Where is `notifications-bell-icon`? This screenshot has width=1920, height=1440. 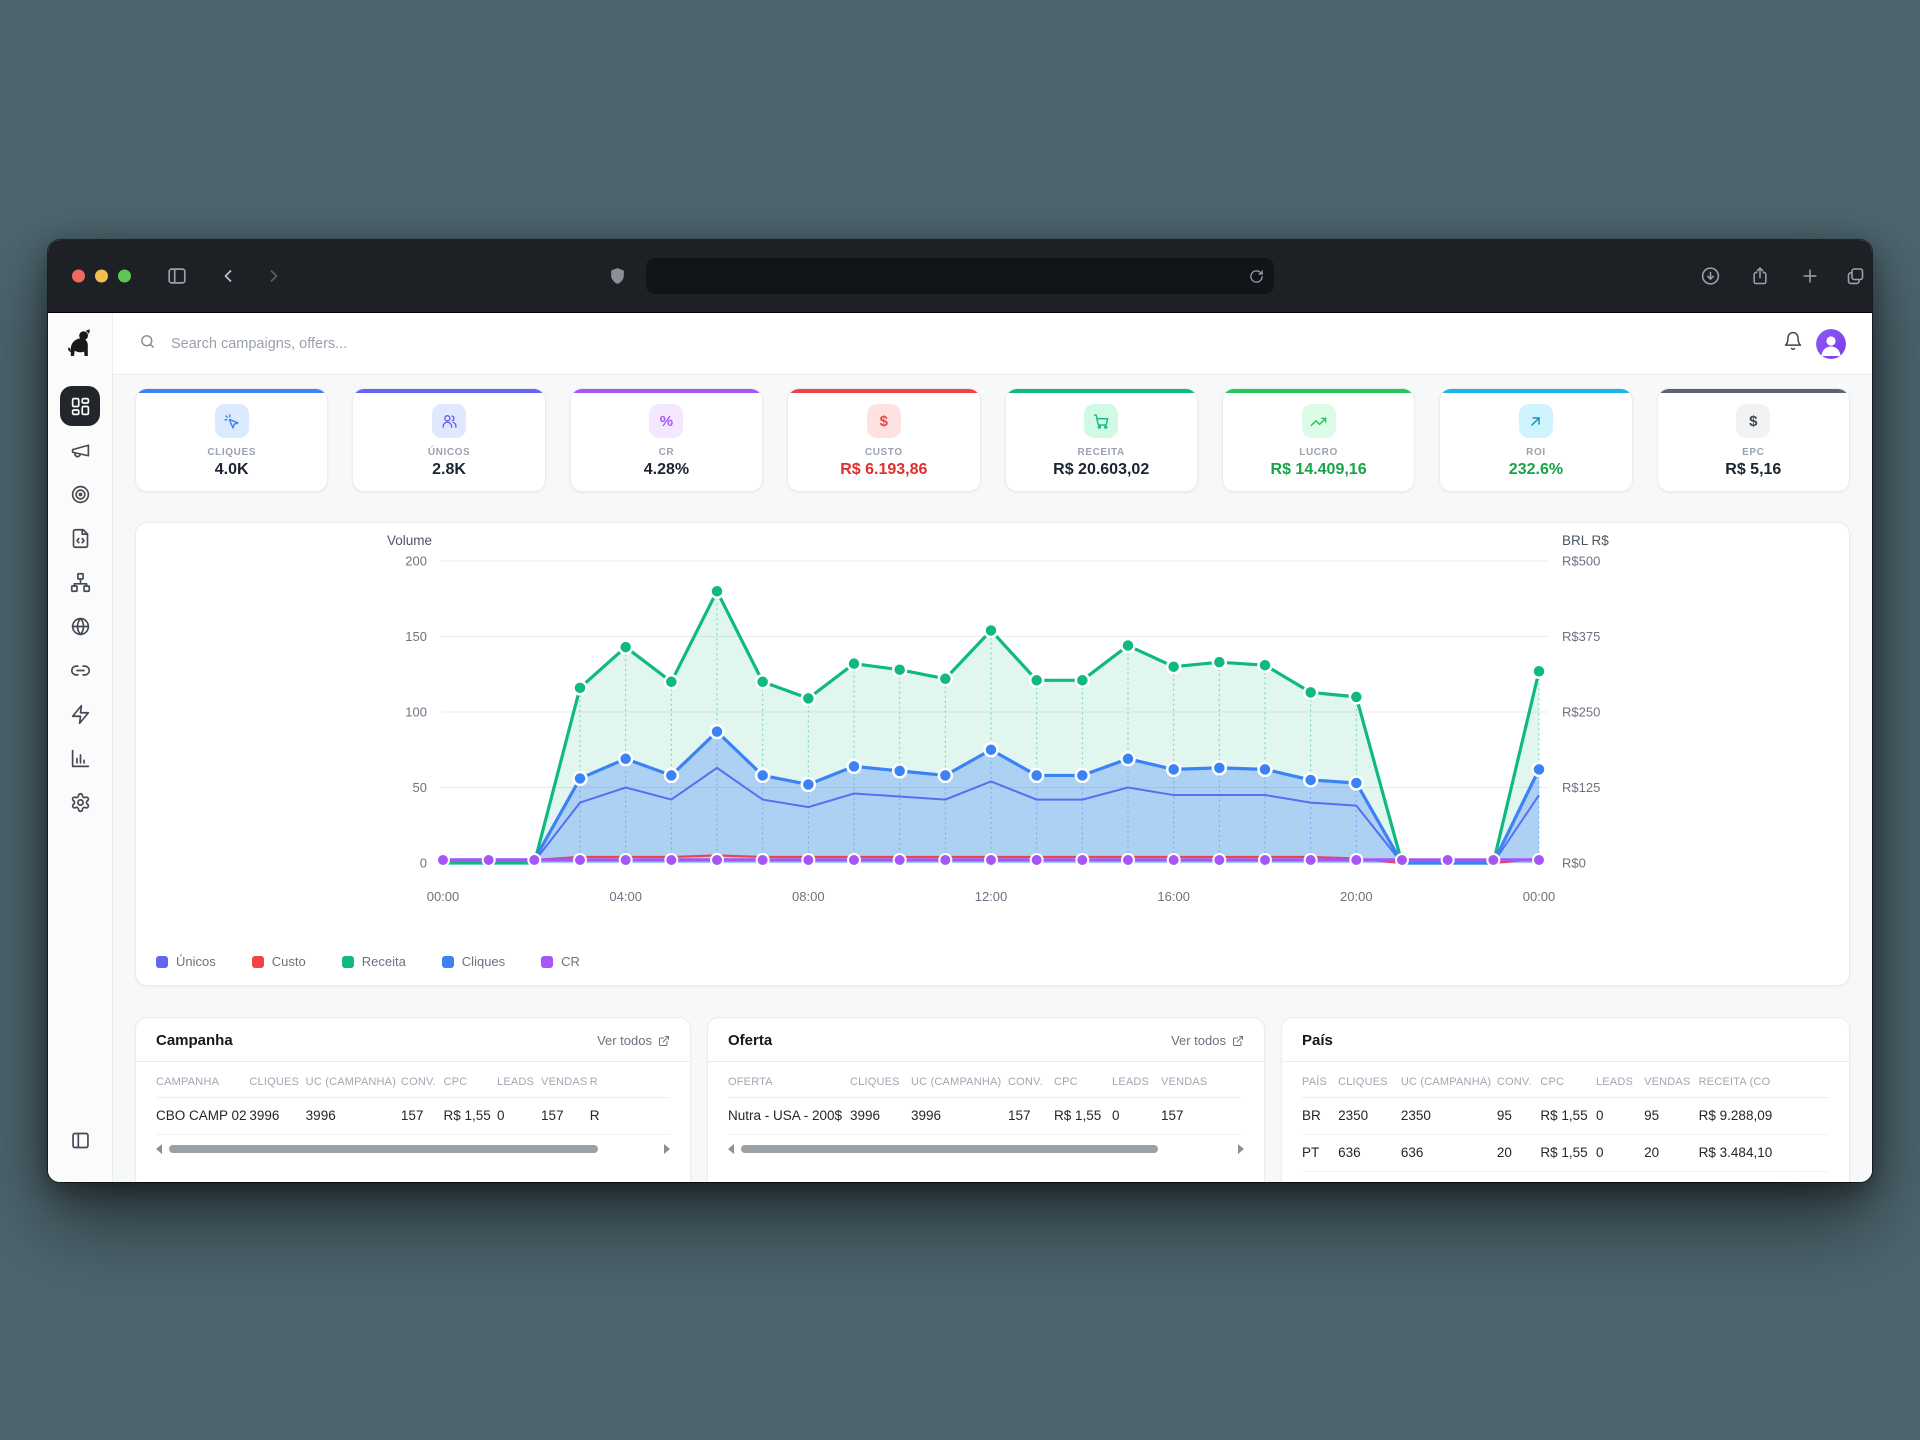 notifications-bell-icon is located at coordinates (1793, 343).